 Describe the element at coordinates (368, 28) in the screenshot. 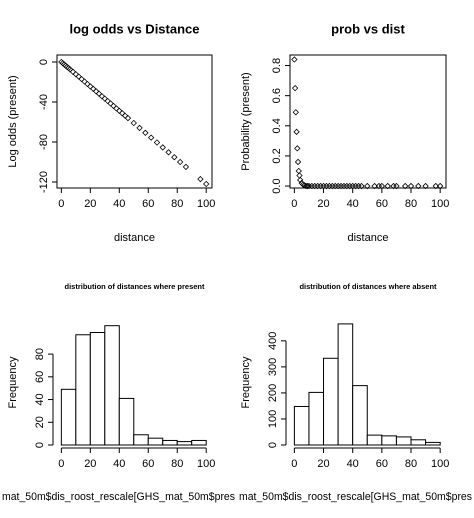

I see `panel-title: prob vs dist` at that location.